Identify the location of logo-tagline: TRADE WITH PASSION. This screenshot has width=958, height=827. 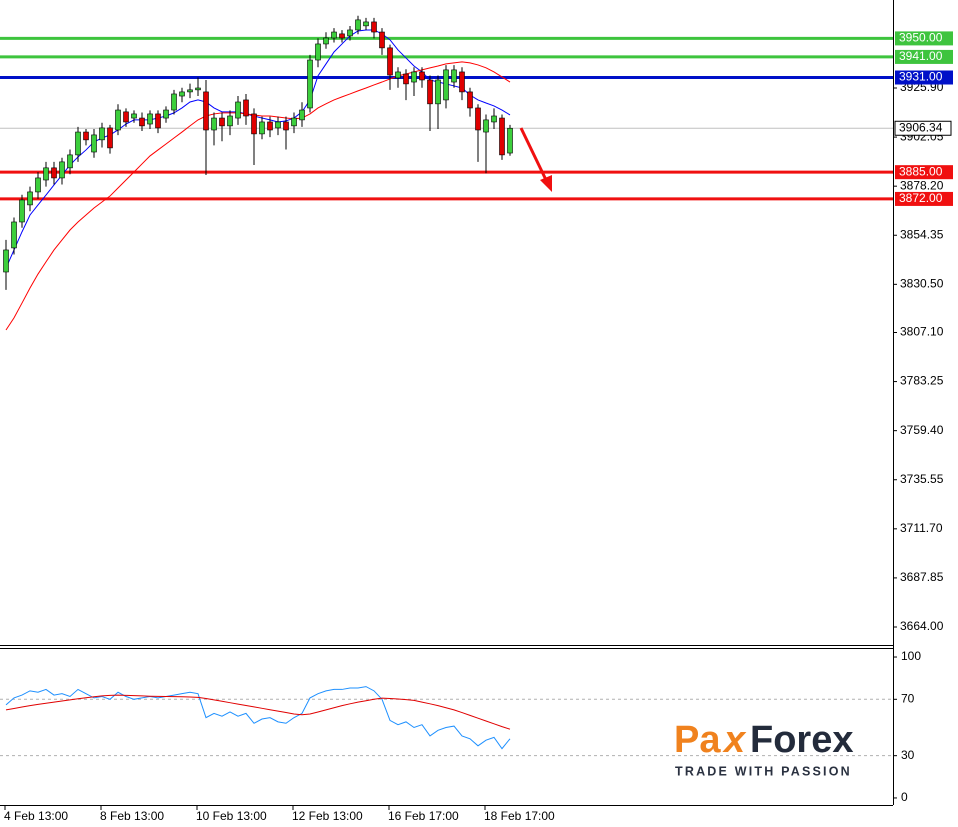
(763, 771).